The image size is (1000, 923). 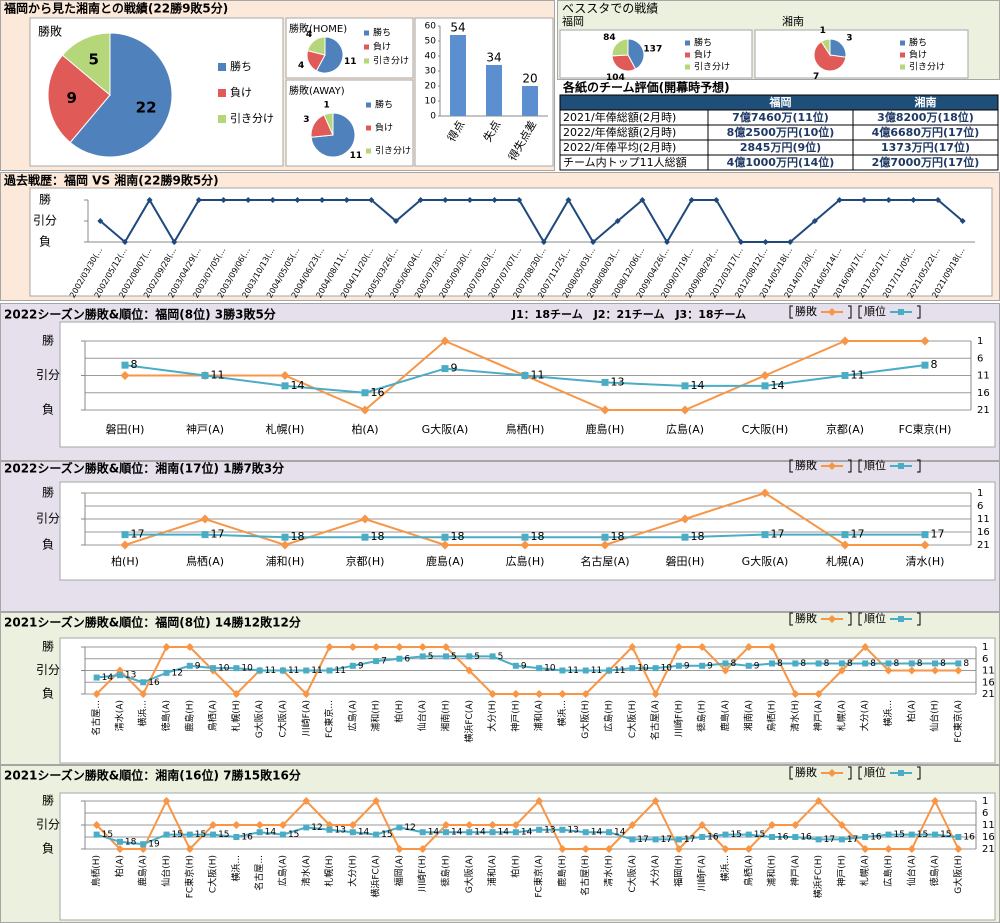 What do you see at coordinates (48, 375) in the screenshot?
I see `y-tick-label: 引分` at bounding box center [48, 375].